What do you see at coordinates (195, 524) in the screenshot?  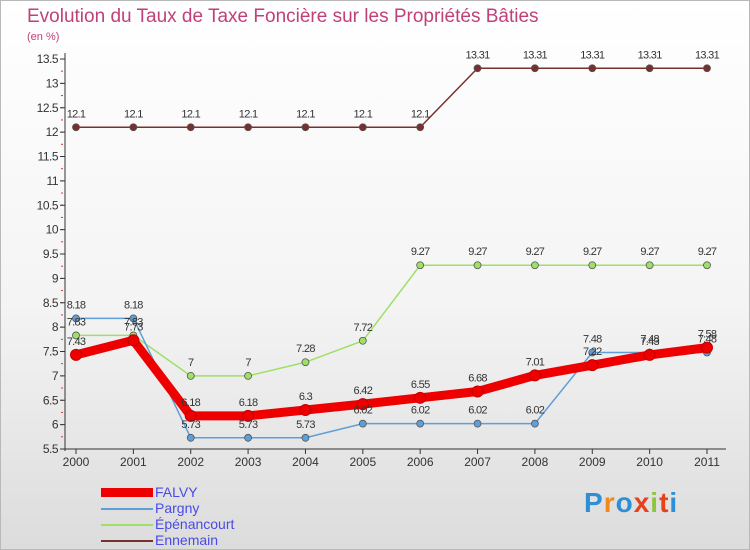 I see `legend-label: Épénancourt` at bounding box center [195, 524].